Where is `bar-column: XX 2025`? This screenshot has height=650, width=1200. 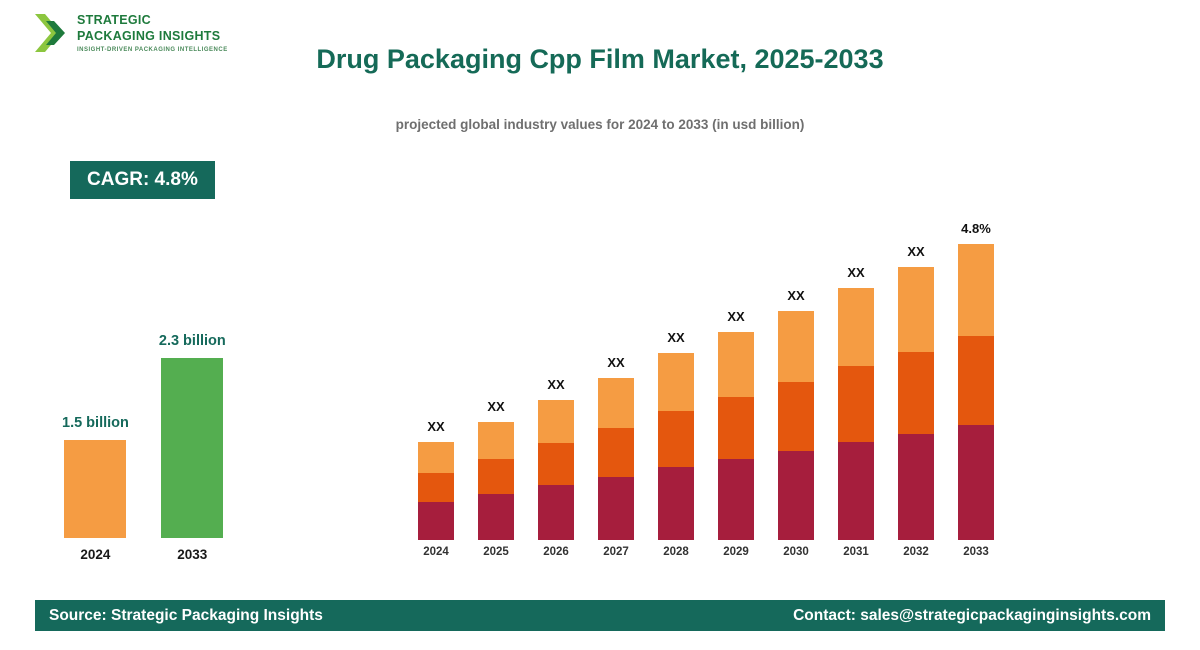 bar-column: XX 2025 is located at coordinates (496, 478).